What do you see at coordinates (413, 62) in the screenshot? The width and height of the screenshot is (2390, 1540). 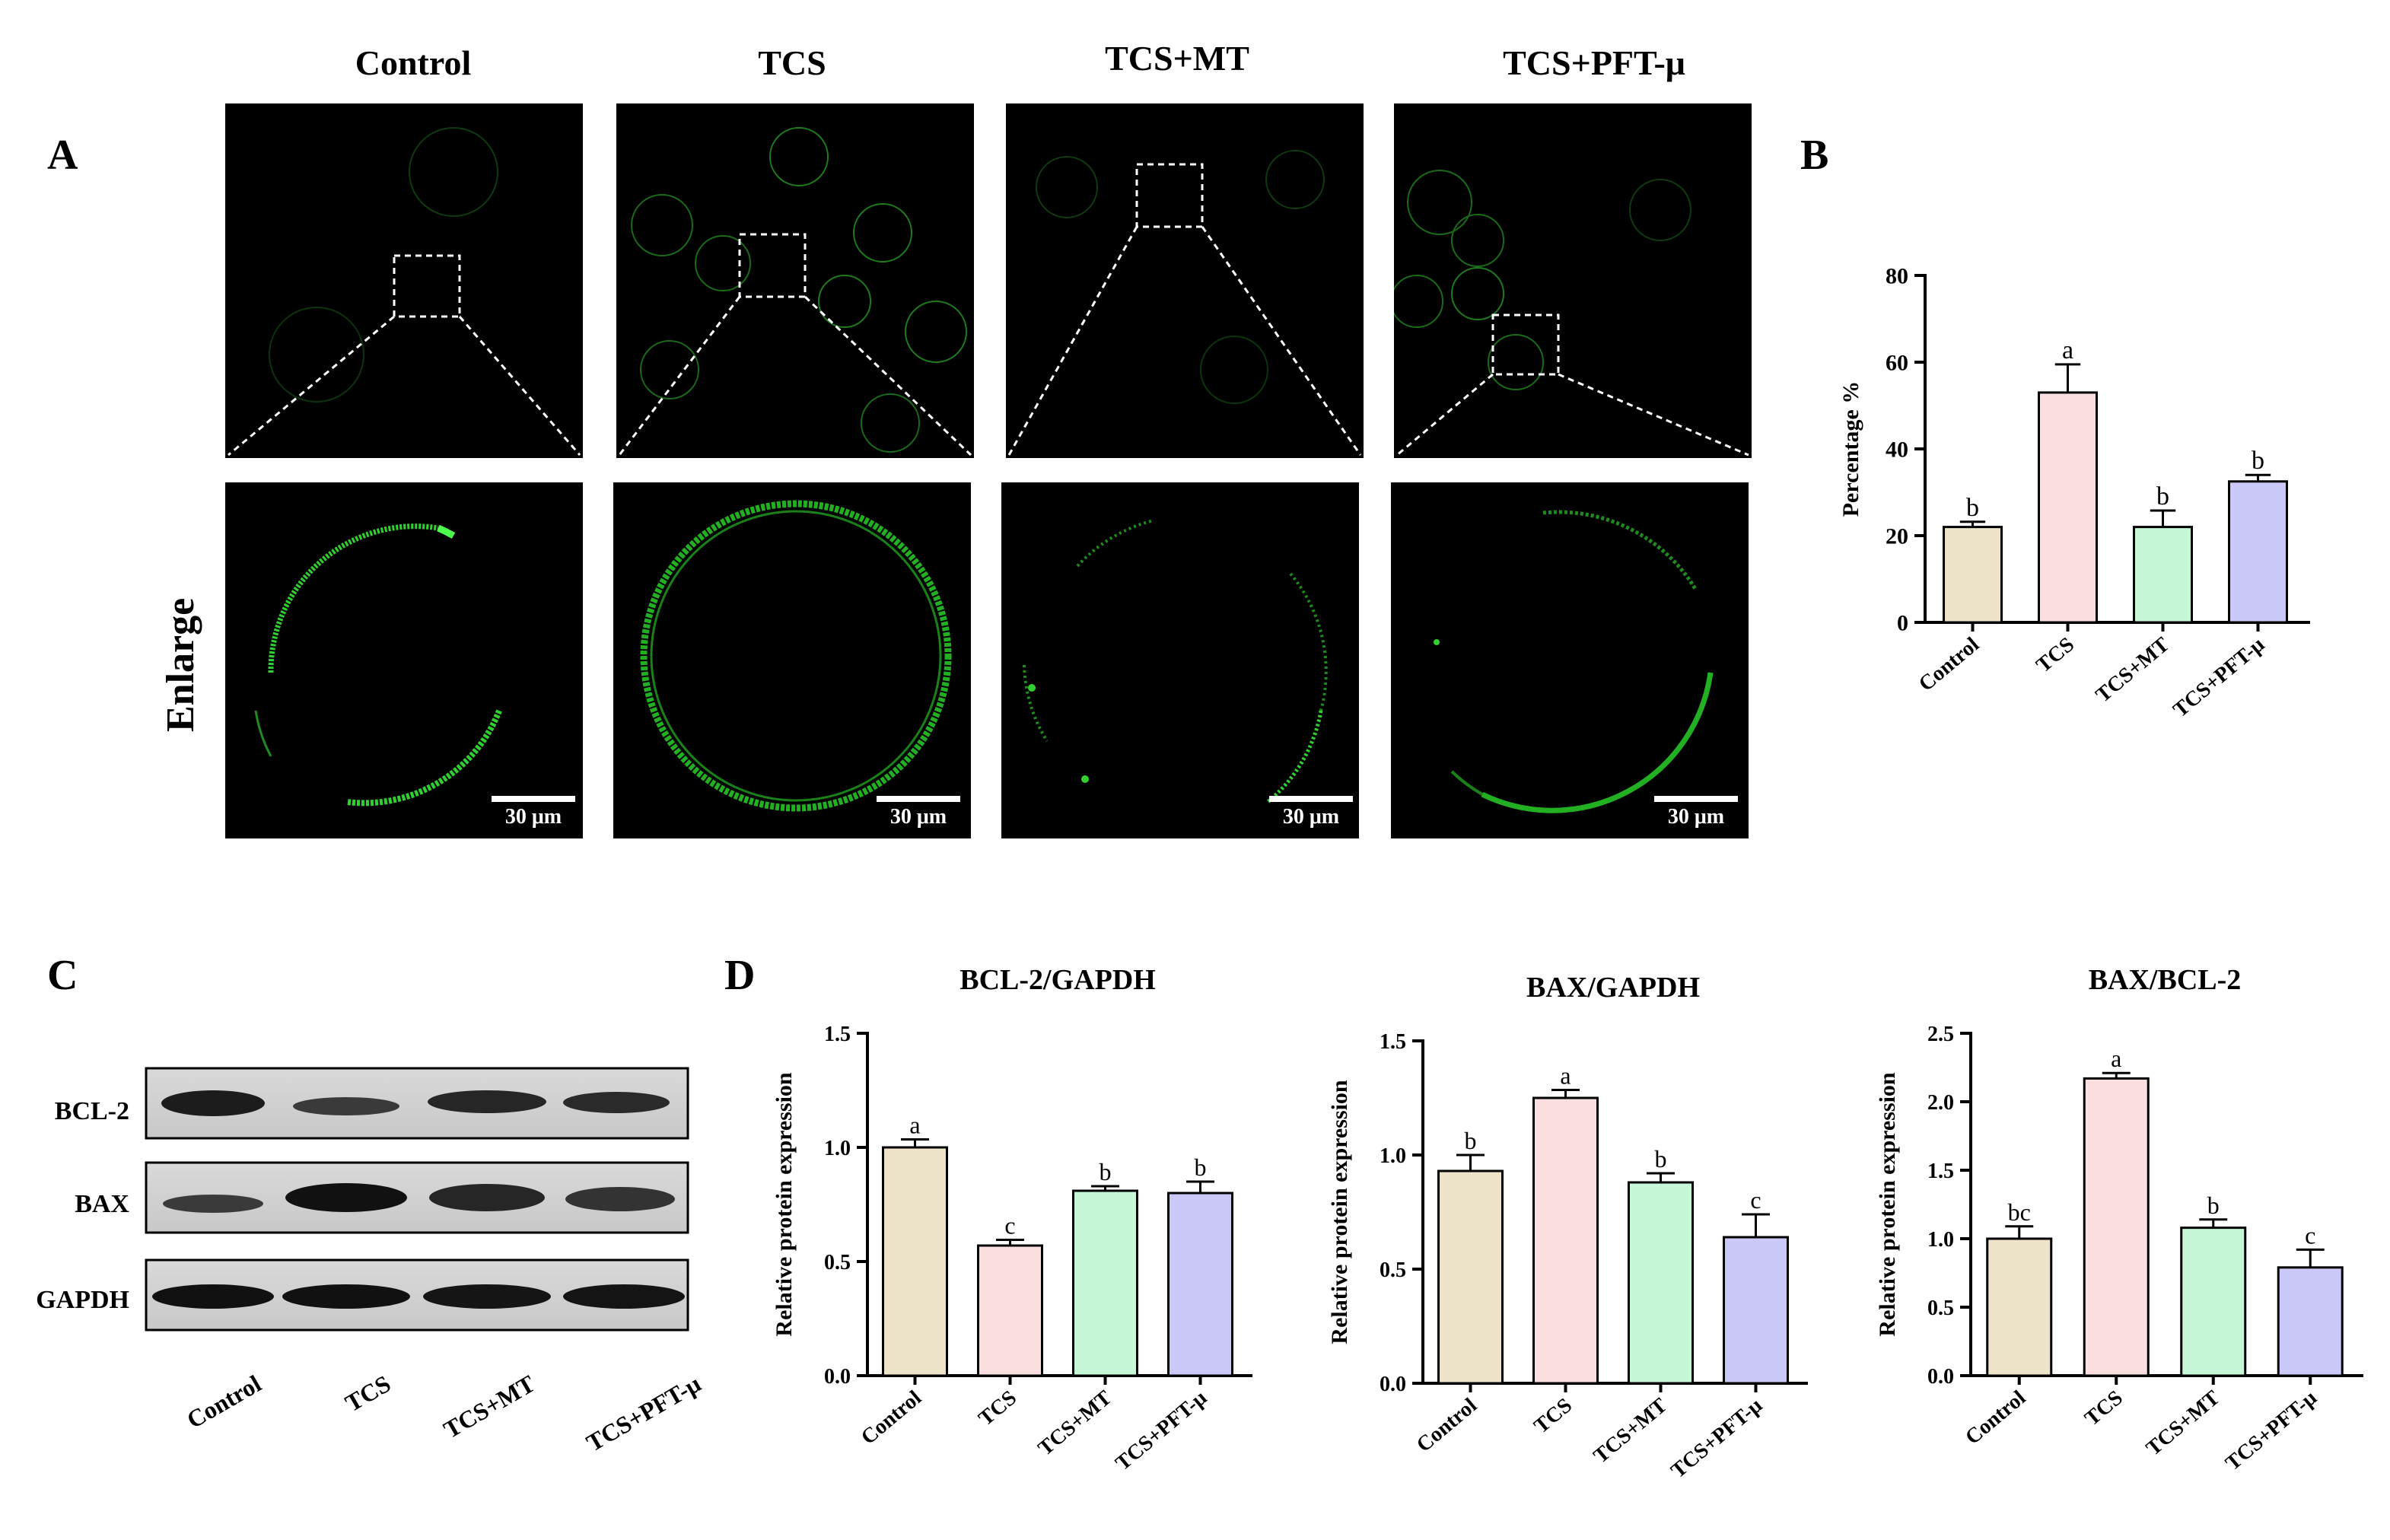 I see `column-title-control: Control` at bounding box center [413, 62].